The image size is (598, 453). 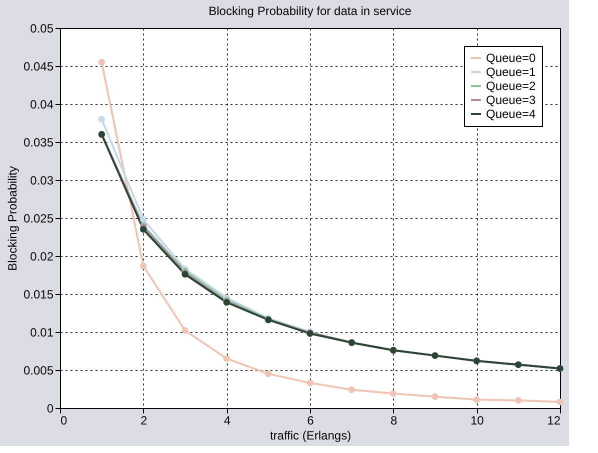 What do you see at coordinates (42, 29) in the screenshot?
I see `y-tick-label: 0.05` at bounding box center [42, 29].